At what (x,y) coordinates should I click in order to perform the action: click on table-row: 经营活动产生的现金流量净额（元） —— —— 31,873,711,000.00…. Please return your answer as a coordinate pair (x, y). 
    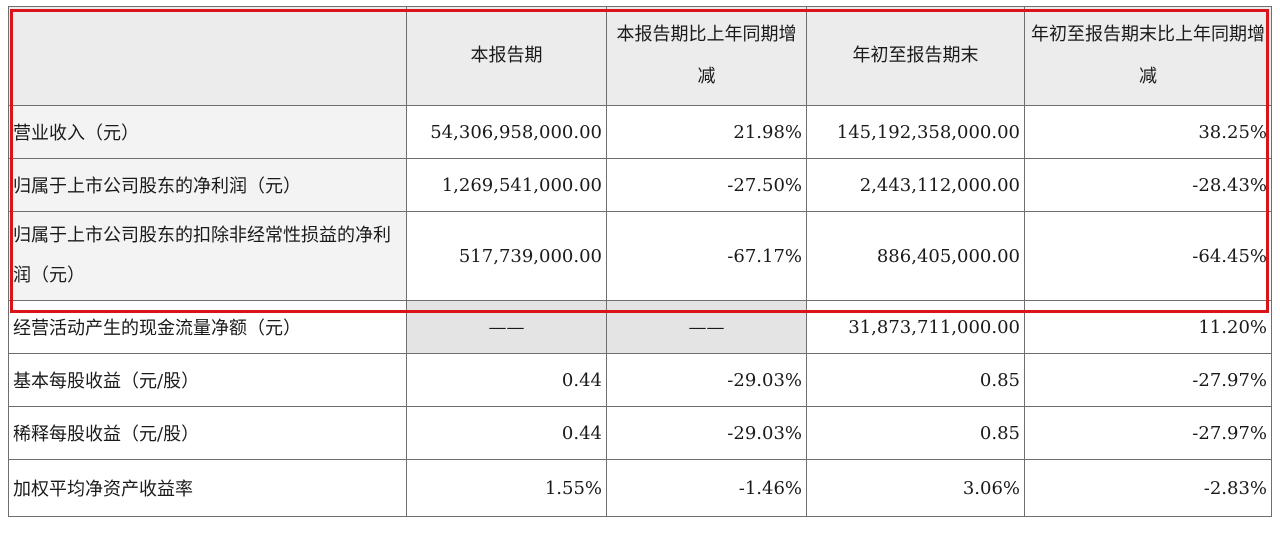
    Looking at the image, I should click on (640, 327).